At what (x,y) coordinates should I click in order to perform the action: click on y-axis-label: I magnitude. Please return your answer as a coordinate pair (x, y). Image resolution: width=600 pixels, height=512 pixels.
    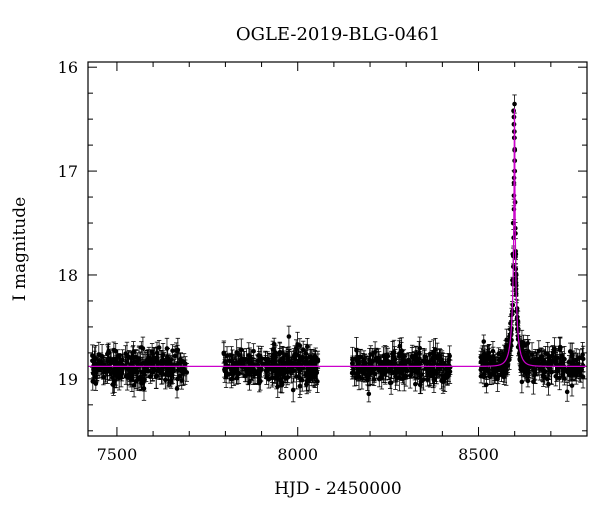
    Looking at the image, I should click on (20, 249).